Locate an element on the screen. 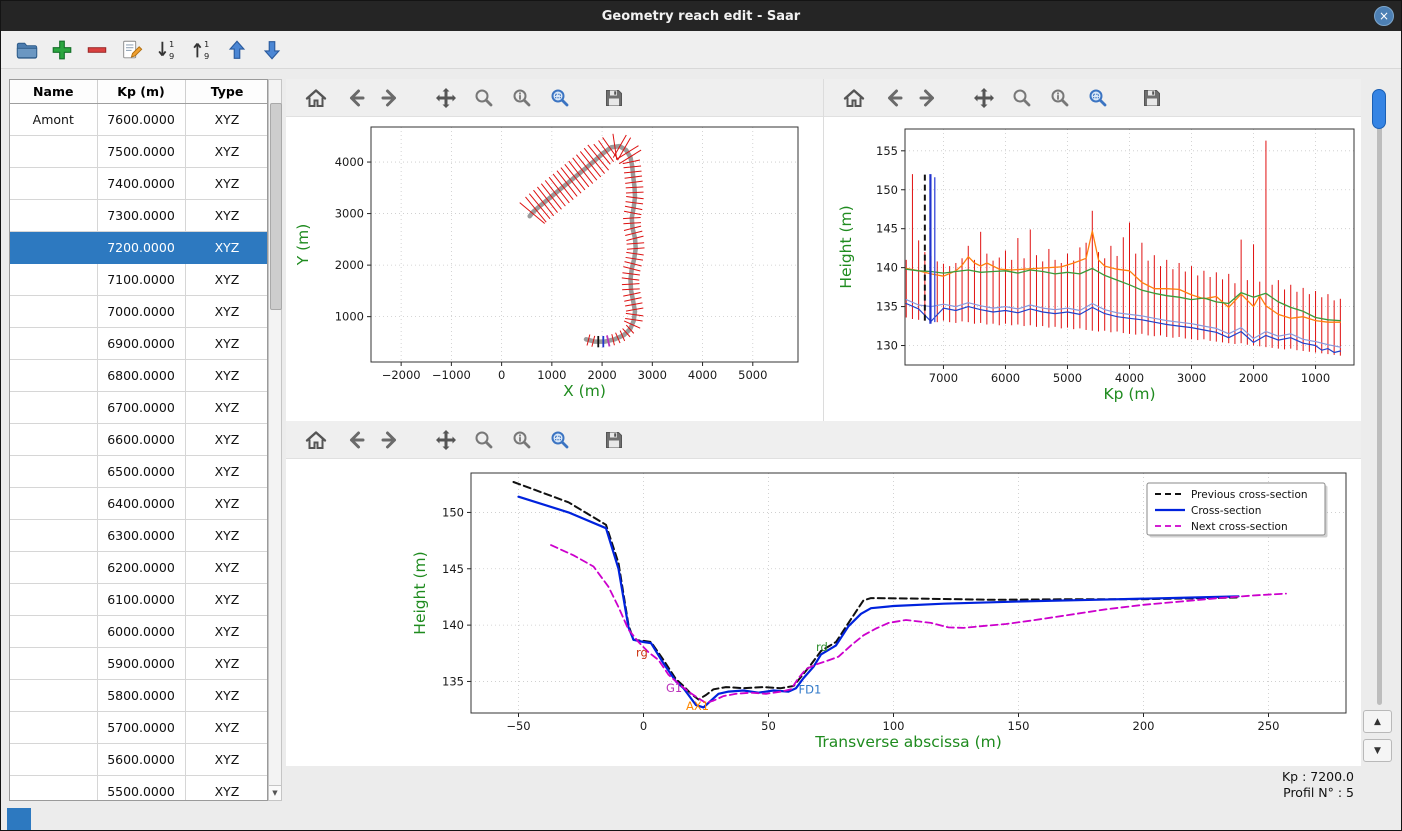 This screenshot has height=831, width=1402. column-header-name: Name is located at coordinates (54, 92).